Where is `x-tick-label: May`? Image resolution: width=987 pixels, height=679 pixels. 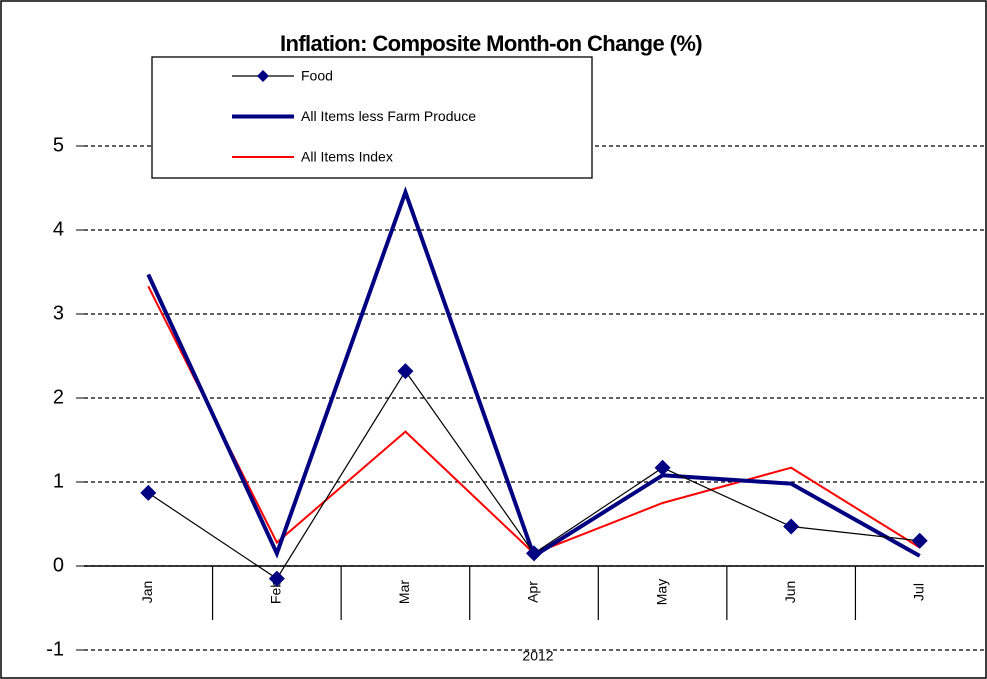 x-tick-label: May is located at coordinates (661, 592).